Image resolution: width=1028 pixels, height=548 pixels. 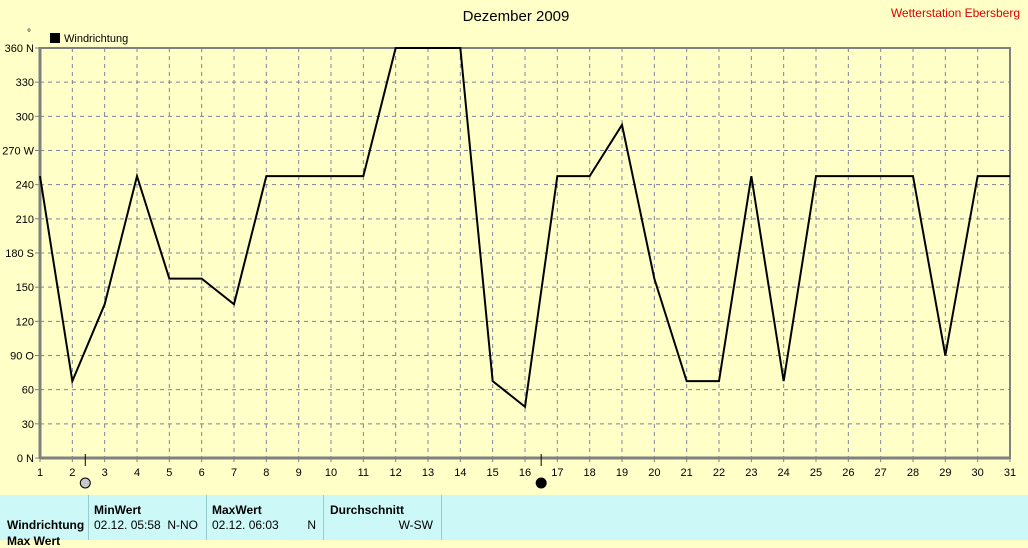 What do you see at coordinates (913, 473) in the screenshot?
I see `x-tick-label: 28` at bounding box center [913, 473].